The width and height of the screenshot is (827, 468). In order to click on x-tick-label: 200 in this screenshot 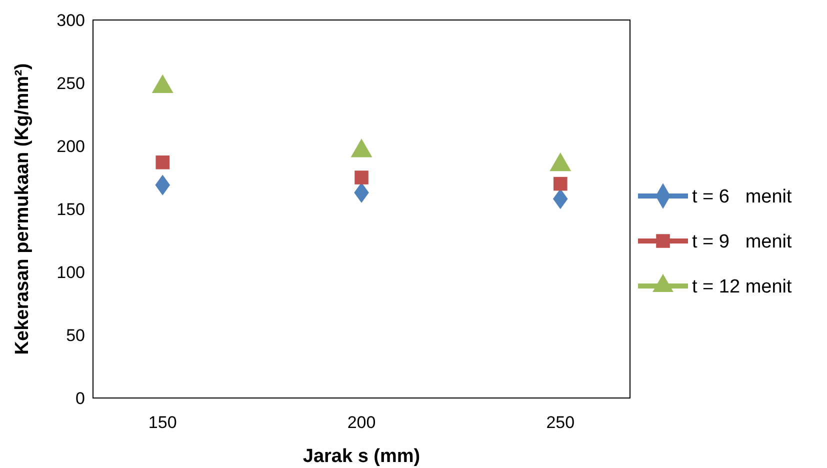, I will do `click(361, 422)`.